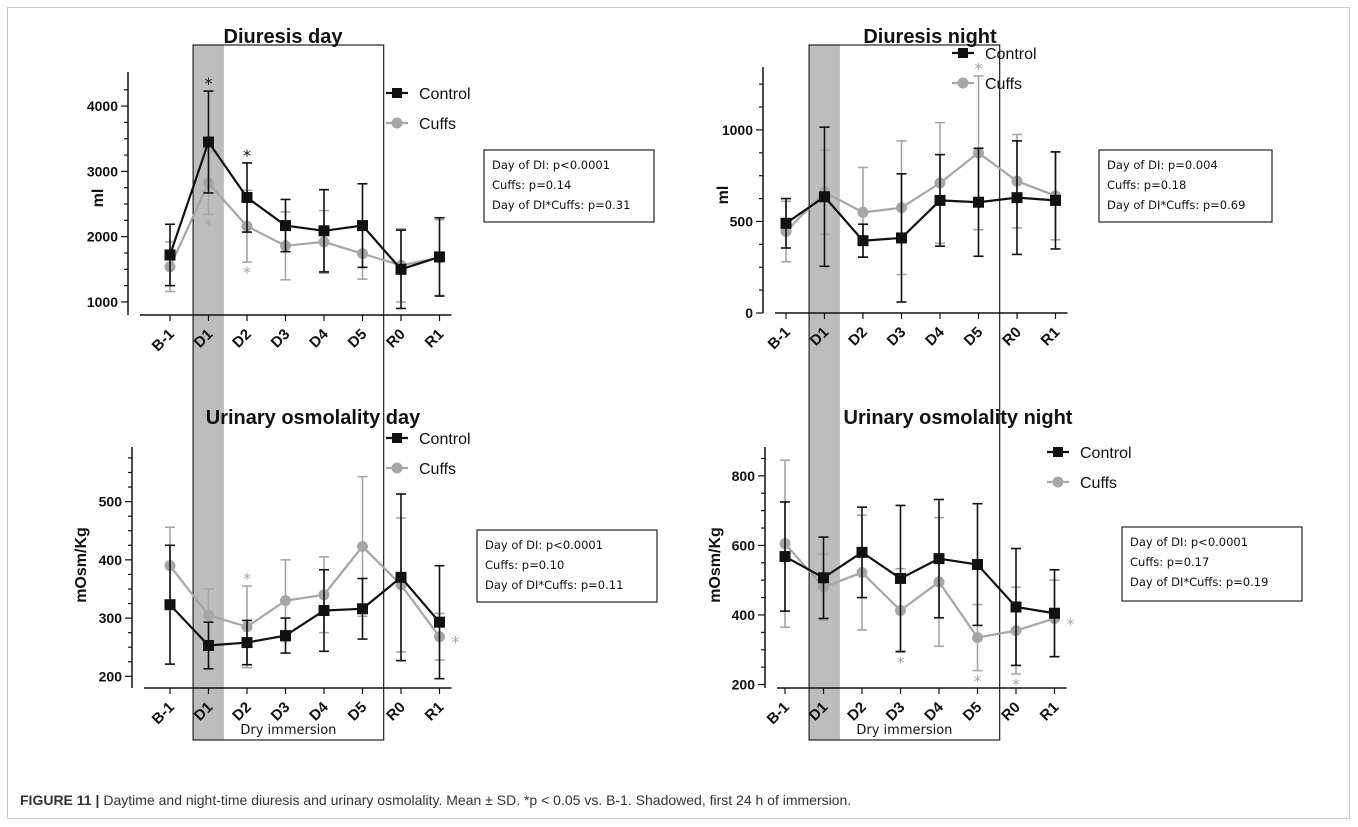  Describe the element at coordinates (974, 337) in the screenshot. I see `diuresis-night-x-tick-label: D5` at that location.